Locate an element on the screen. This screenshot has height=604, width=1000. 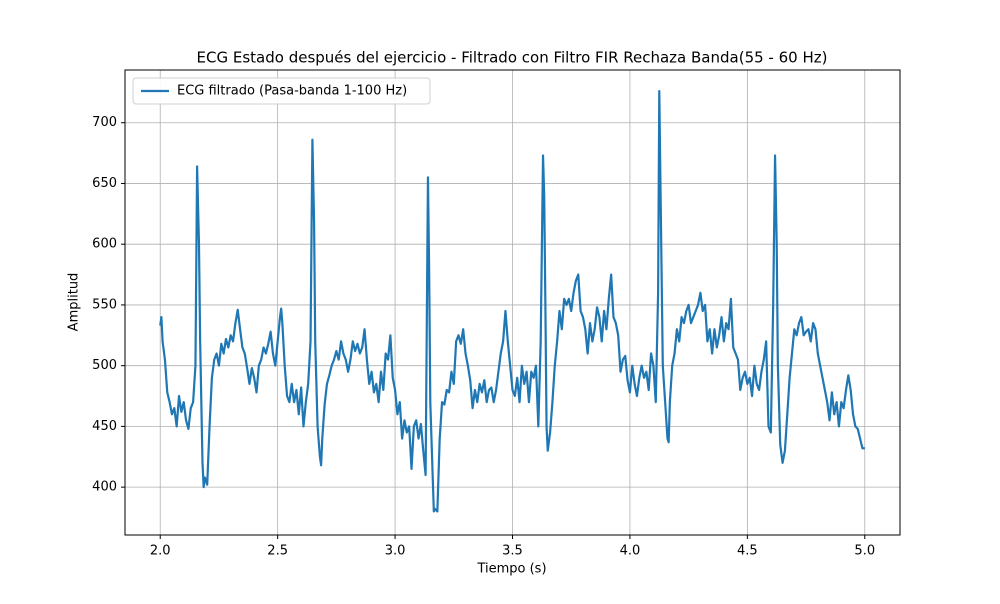
y-tick-label: 700 is located at coordinates (104, 122).